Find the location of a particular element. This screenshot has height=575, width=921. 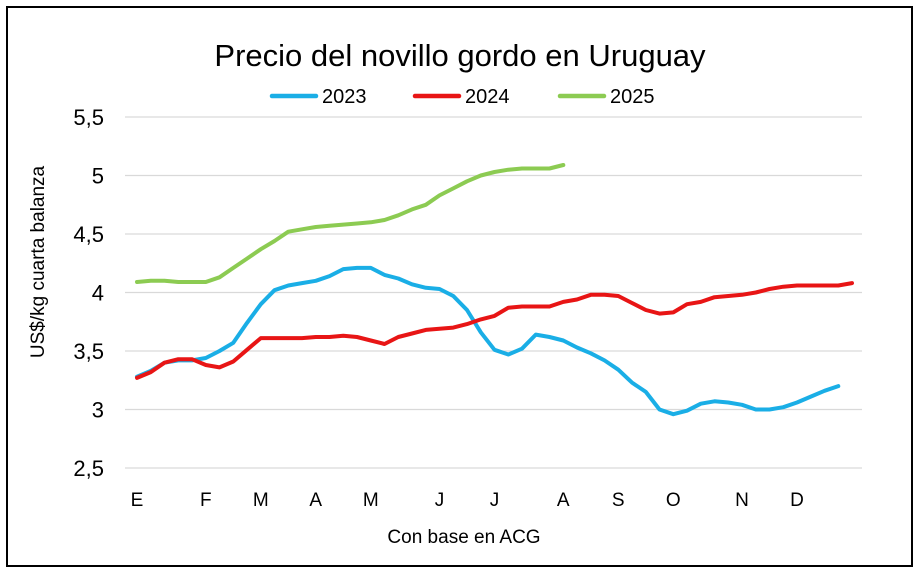

y-tick-label: 3,5 is located at coordinates (88, 351).